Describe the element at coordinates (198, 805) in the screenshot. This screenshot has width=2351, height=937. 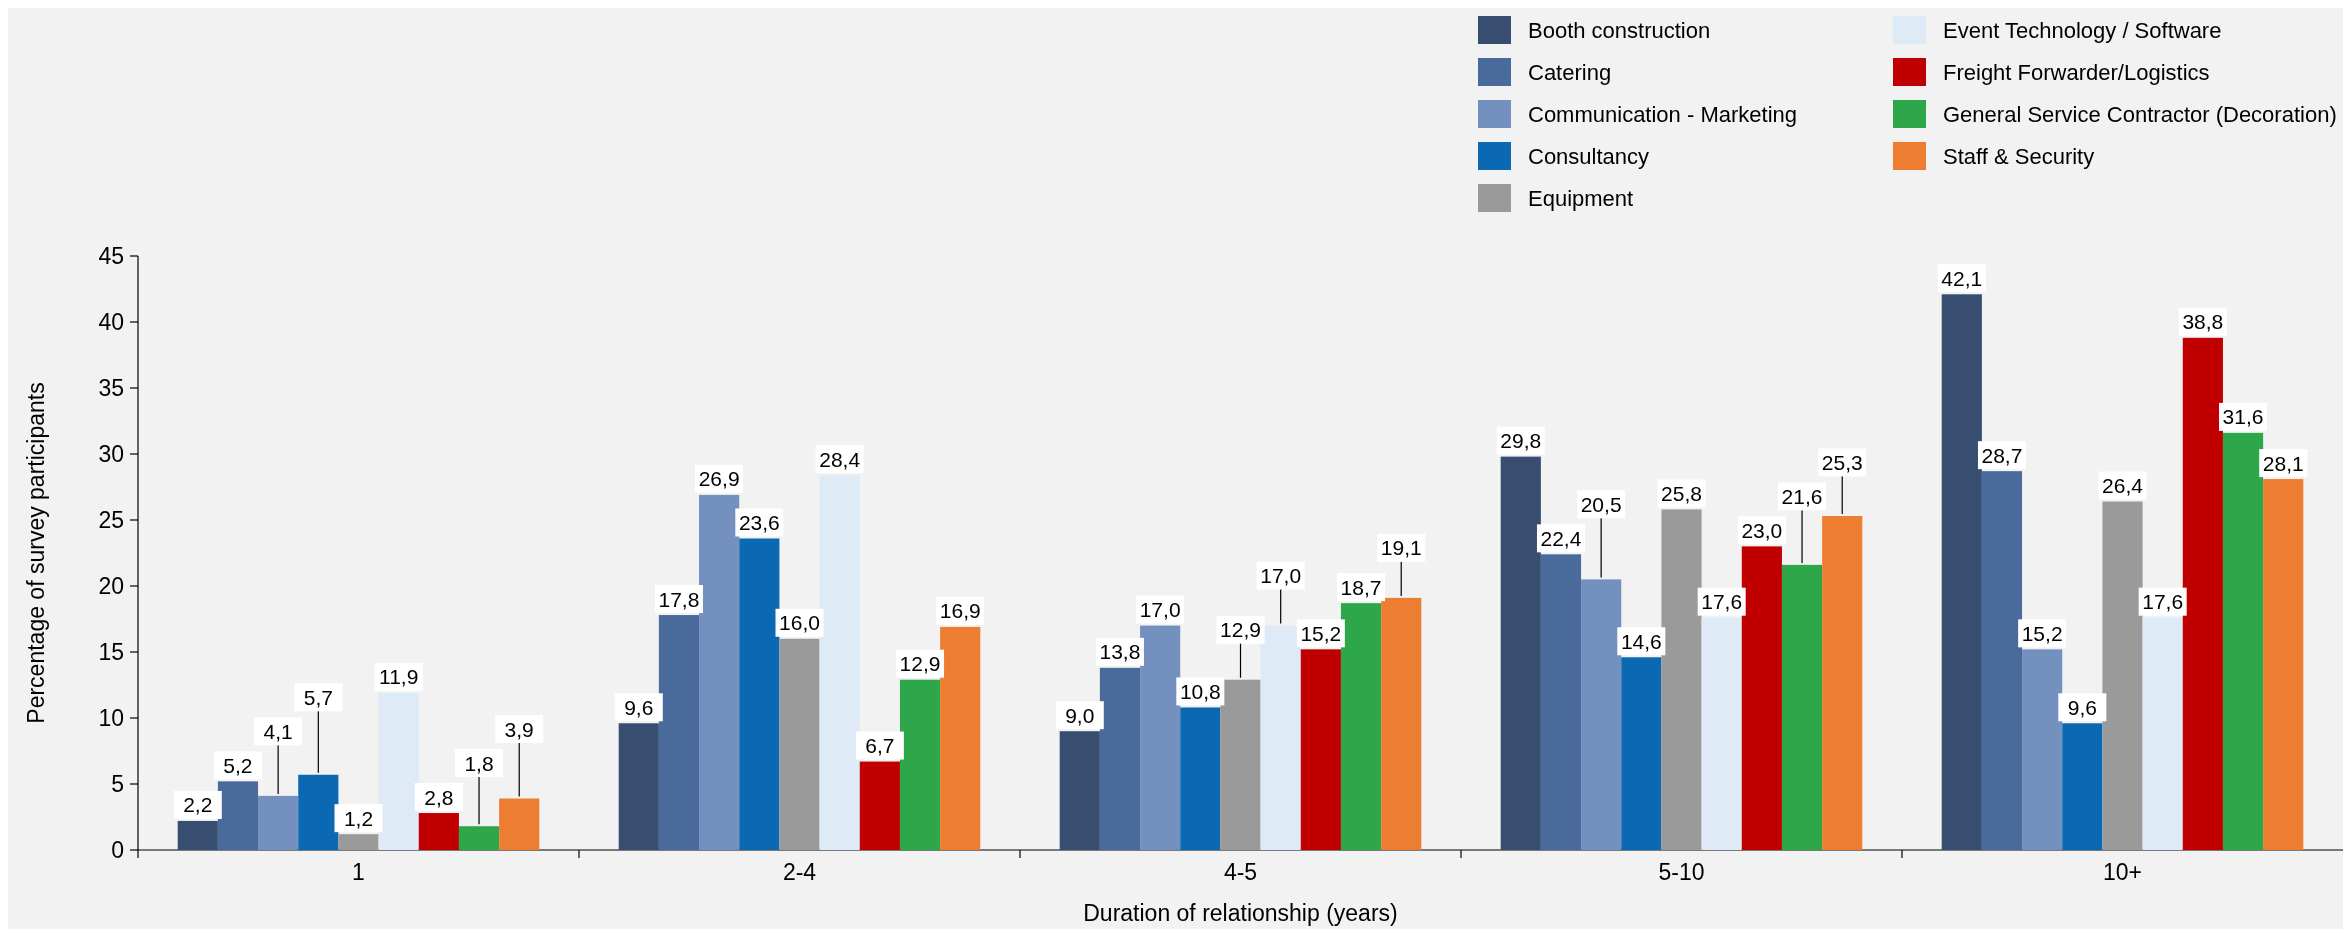
I see `data-label: 2,2` at that location.